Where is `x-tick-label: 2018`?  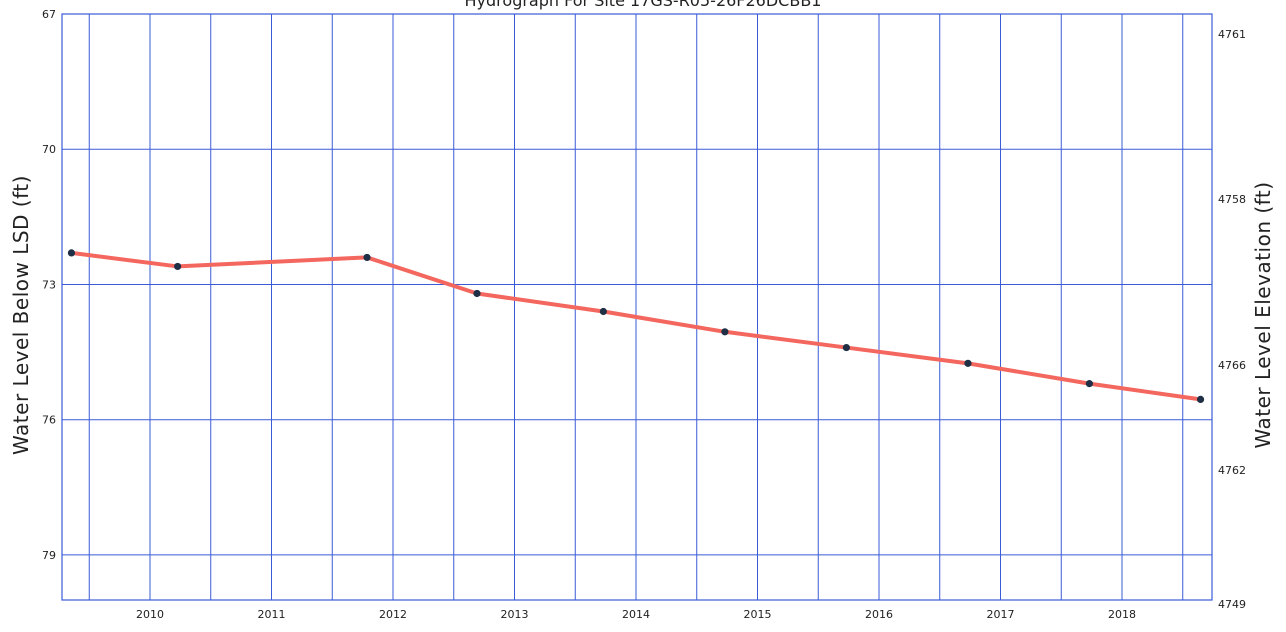 x-tick-label: 2018 is located at coordinates (1122, 614).